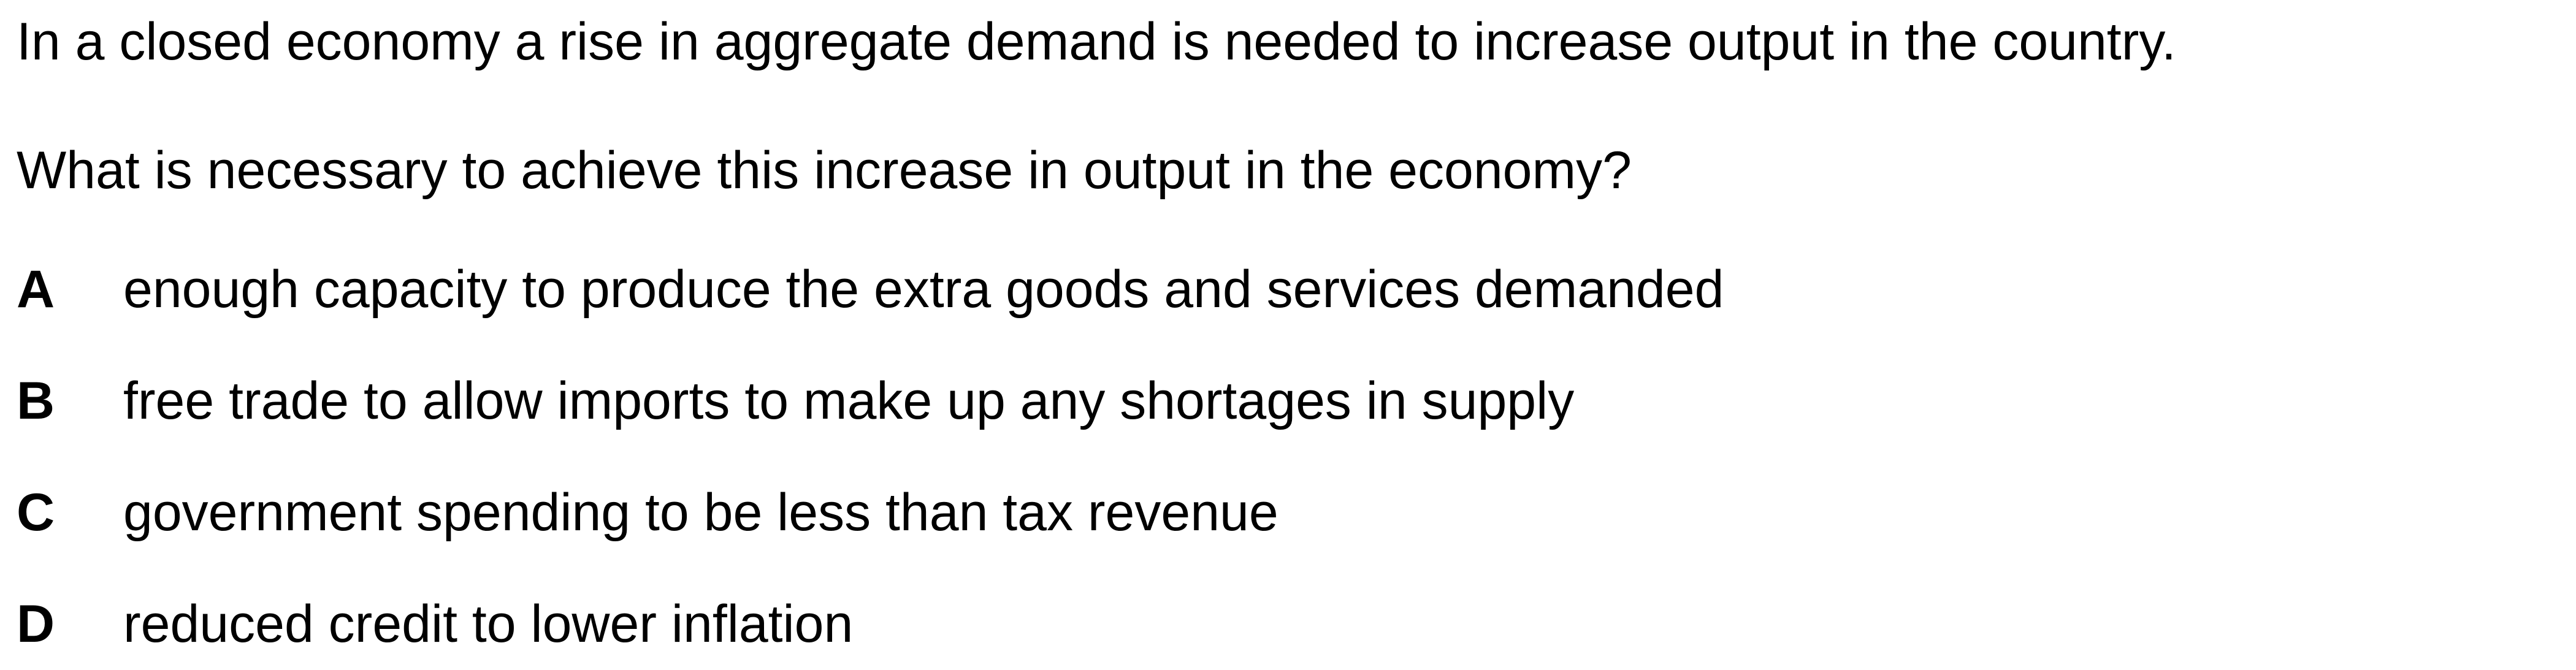  I want to click on option-letter: C, so click(36, 512).